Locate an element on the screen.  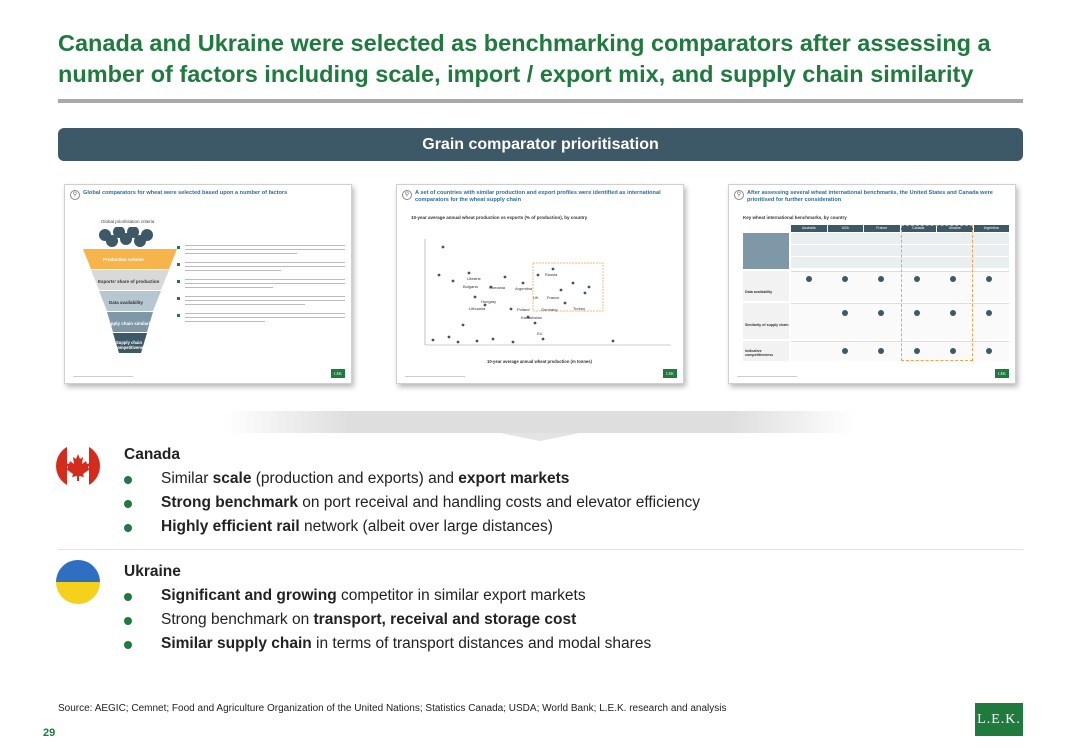
point-label: Turkey is located at coordinates (579, 308).